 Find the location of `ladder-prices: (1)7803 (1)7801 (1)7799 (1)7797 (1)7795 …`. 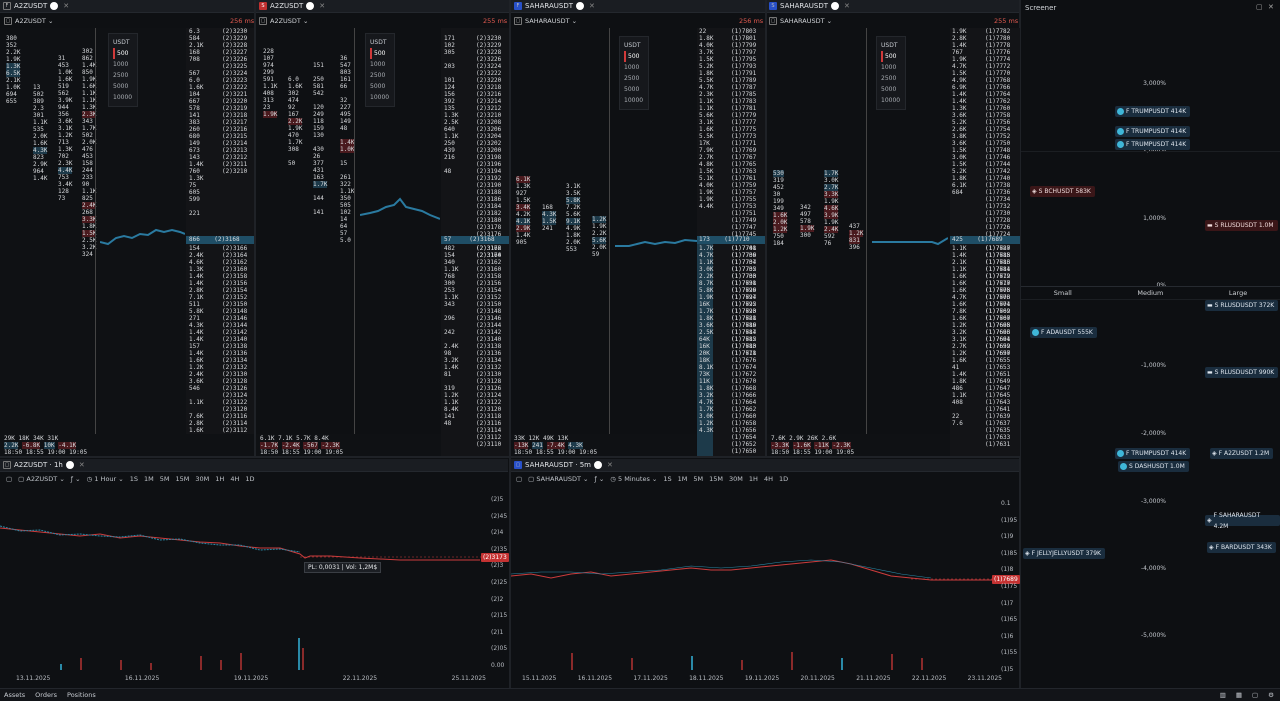

ladder-prices: (1)7803 (1)7801 (1)7799 (1)7797 (1)7795 … is located at coordinates (744, 192).